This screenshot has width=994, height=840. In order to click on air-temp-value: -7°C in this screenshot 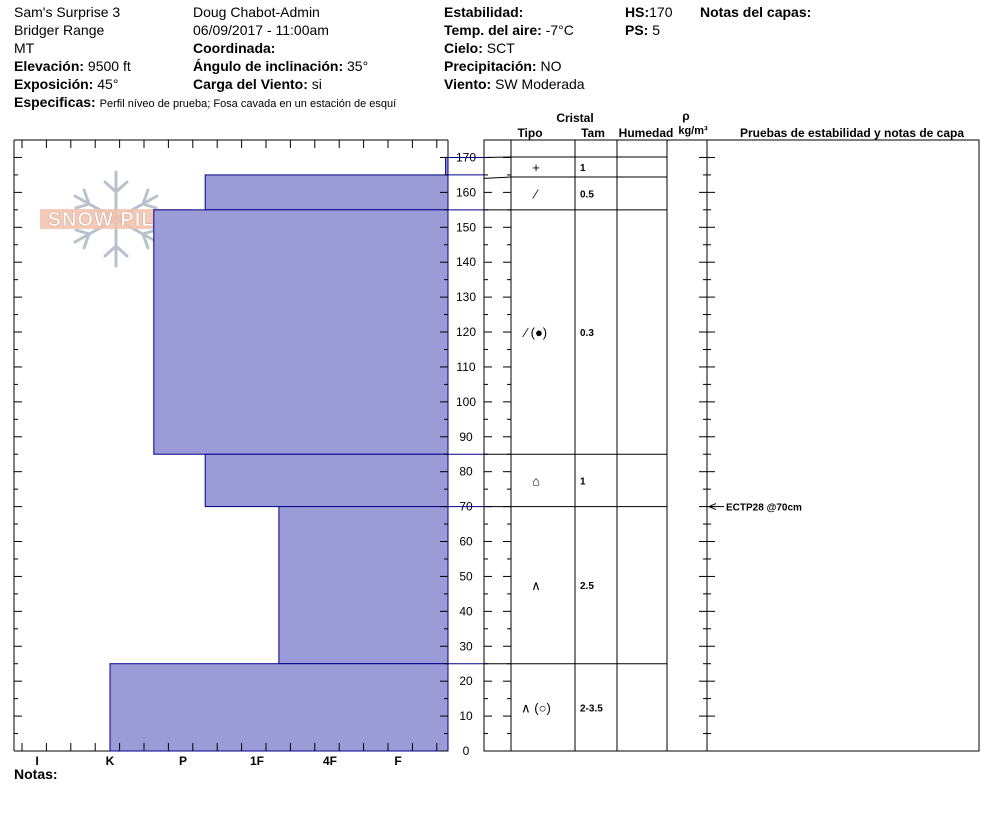, I will do `click(559, 30)`.